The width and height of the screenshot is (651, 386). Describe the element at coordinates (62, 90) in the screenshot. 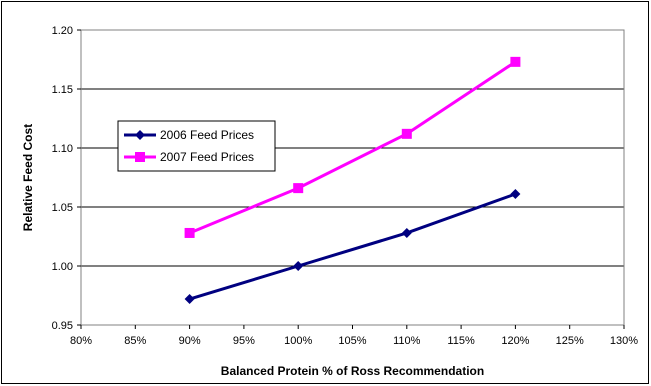

I see `y-tick-label-4: 1.15` at that location.